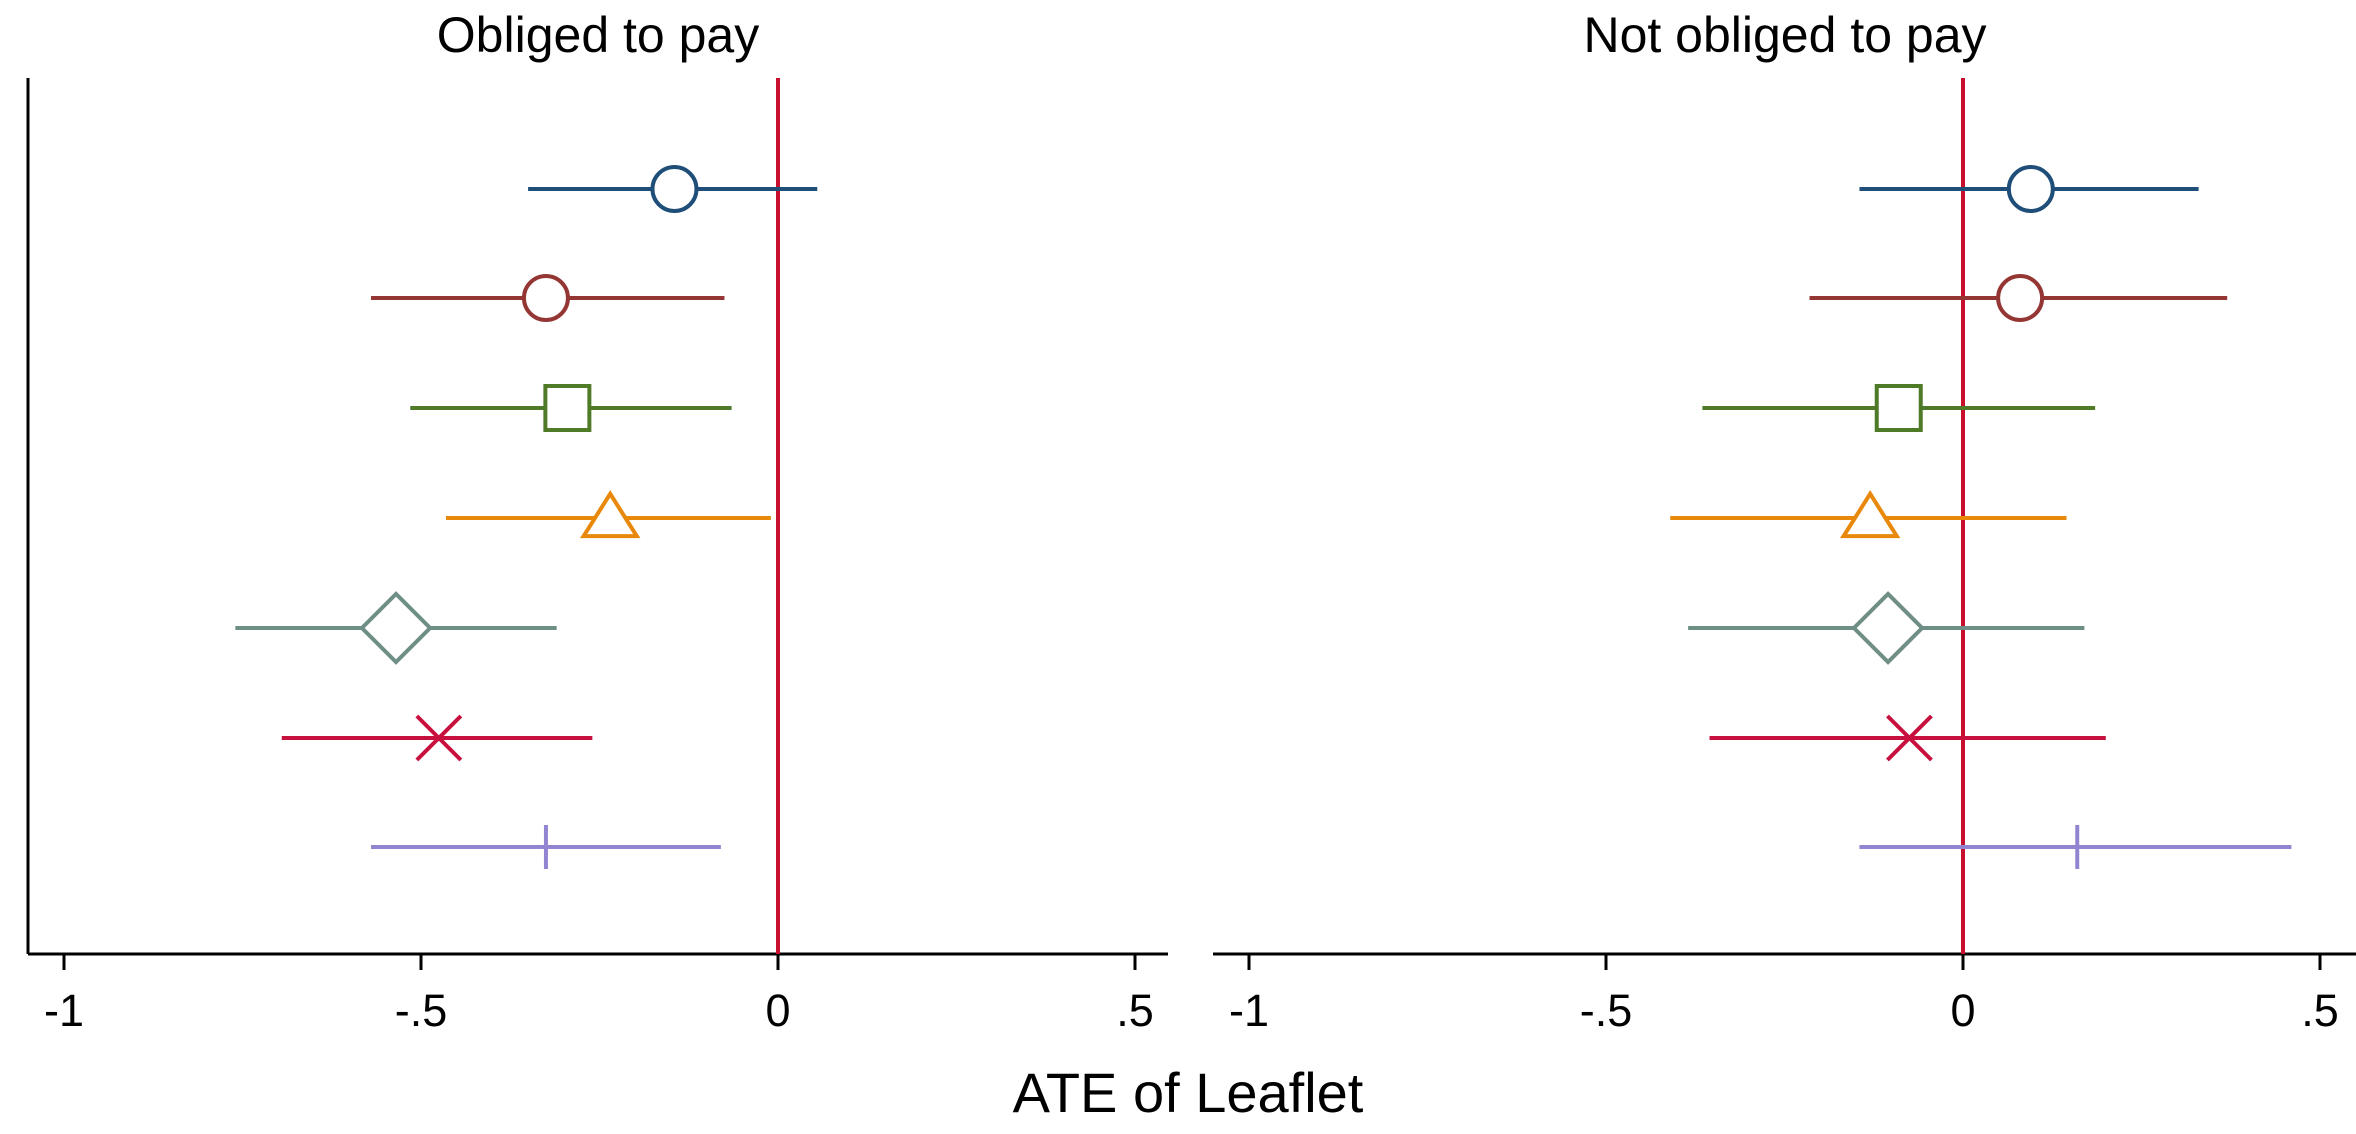 This screenshot has height=1134, width=2356. Describe the element at coordinates (598, 35) in the screenshot. I see `panel-title: Obliged to pay` at that location.